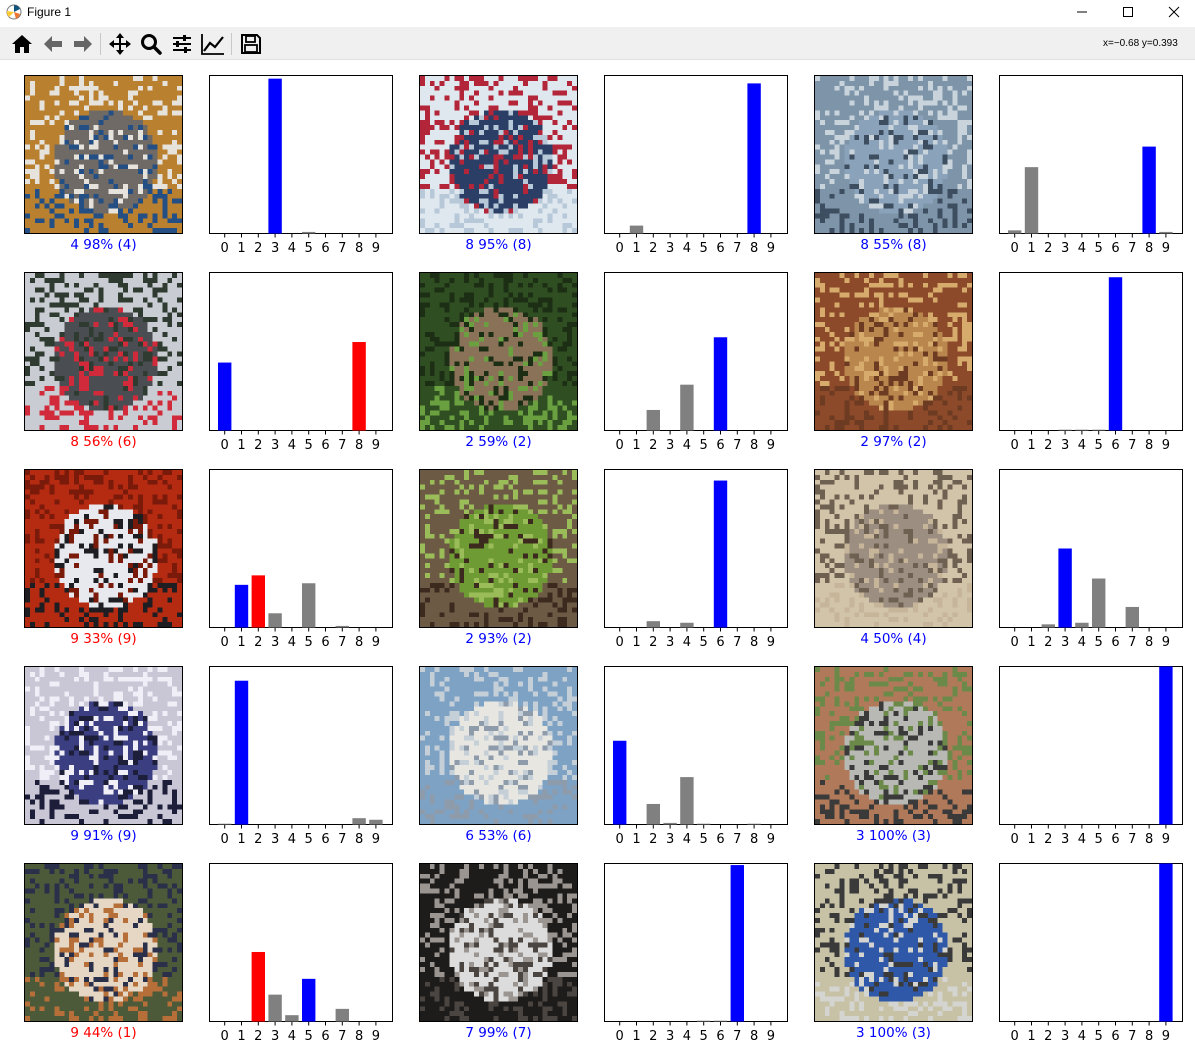  I want to click on prediction-caption: 2 59% (2), so click(498, 442).